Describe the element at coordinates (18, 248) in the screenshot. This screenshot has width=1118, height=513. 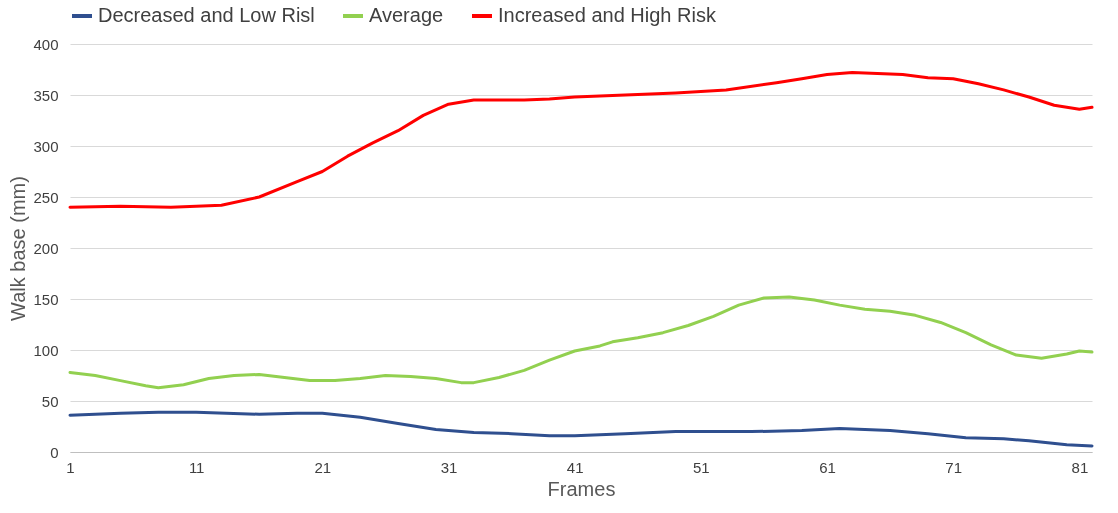
I see `y-axis-title: Walk base (mm)` at that location.